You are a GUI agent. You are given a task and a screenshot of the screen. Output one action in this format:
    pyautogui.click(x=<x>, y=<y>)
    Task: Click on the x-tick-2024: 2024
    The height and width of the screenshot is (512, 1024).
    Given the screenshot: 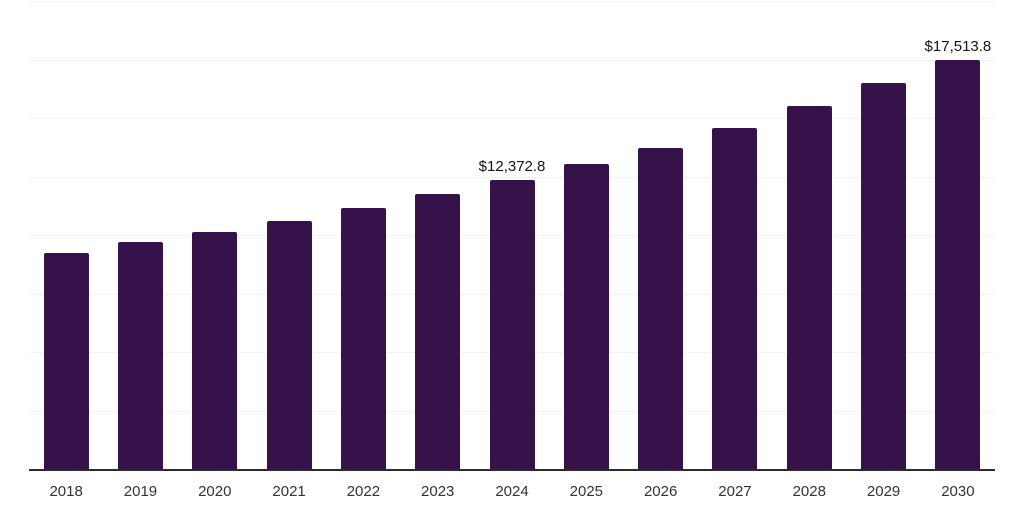 What is the action you would take?
    pyautogui.click(x=512, y=491)
    